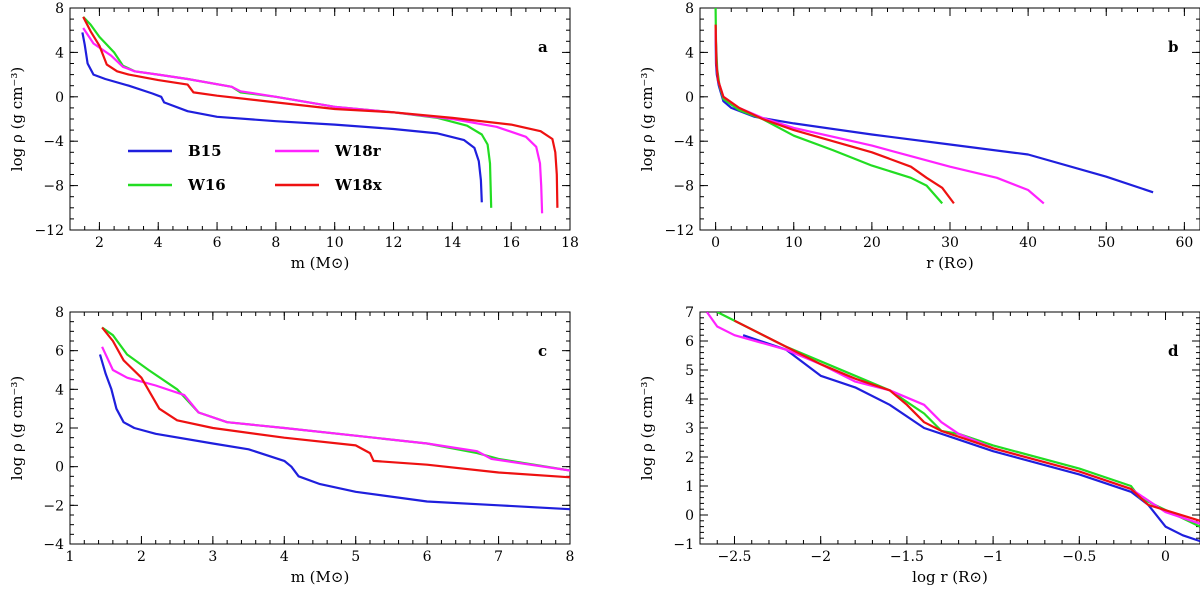  Describe the element at coordinates (542, 351) in the screenshot. I see `panel-letter: c` at that location.